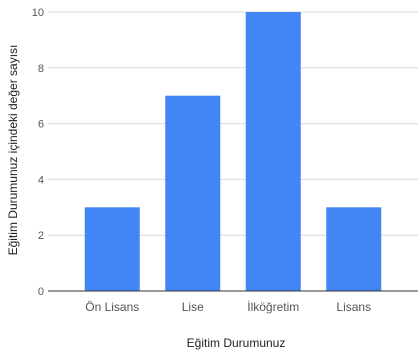 Image resolution: width=420 pixels, height=361 pixels. Describe the element at coordinates (41, 69) in the screenshot. I see `y-tick-label: 8` at that location.